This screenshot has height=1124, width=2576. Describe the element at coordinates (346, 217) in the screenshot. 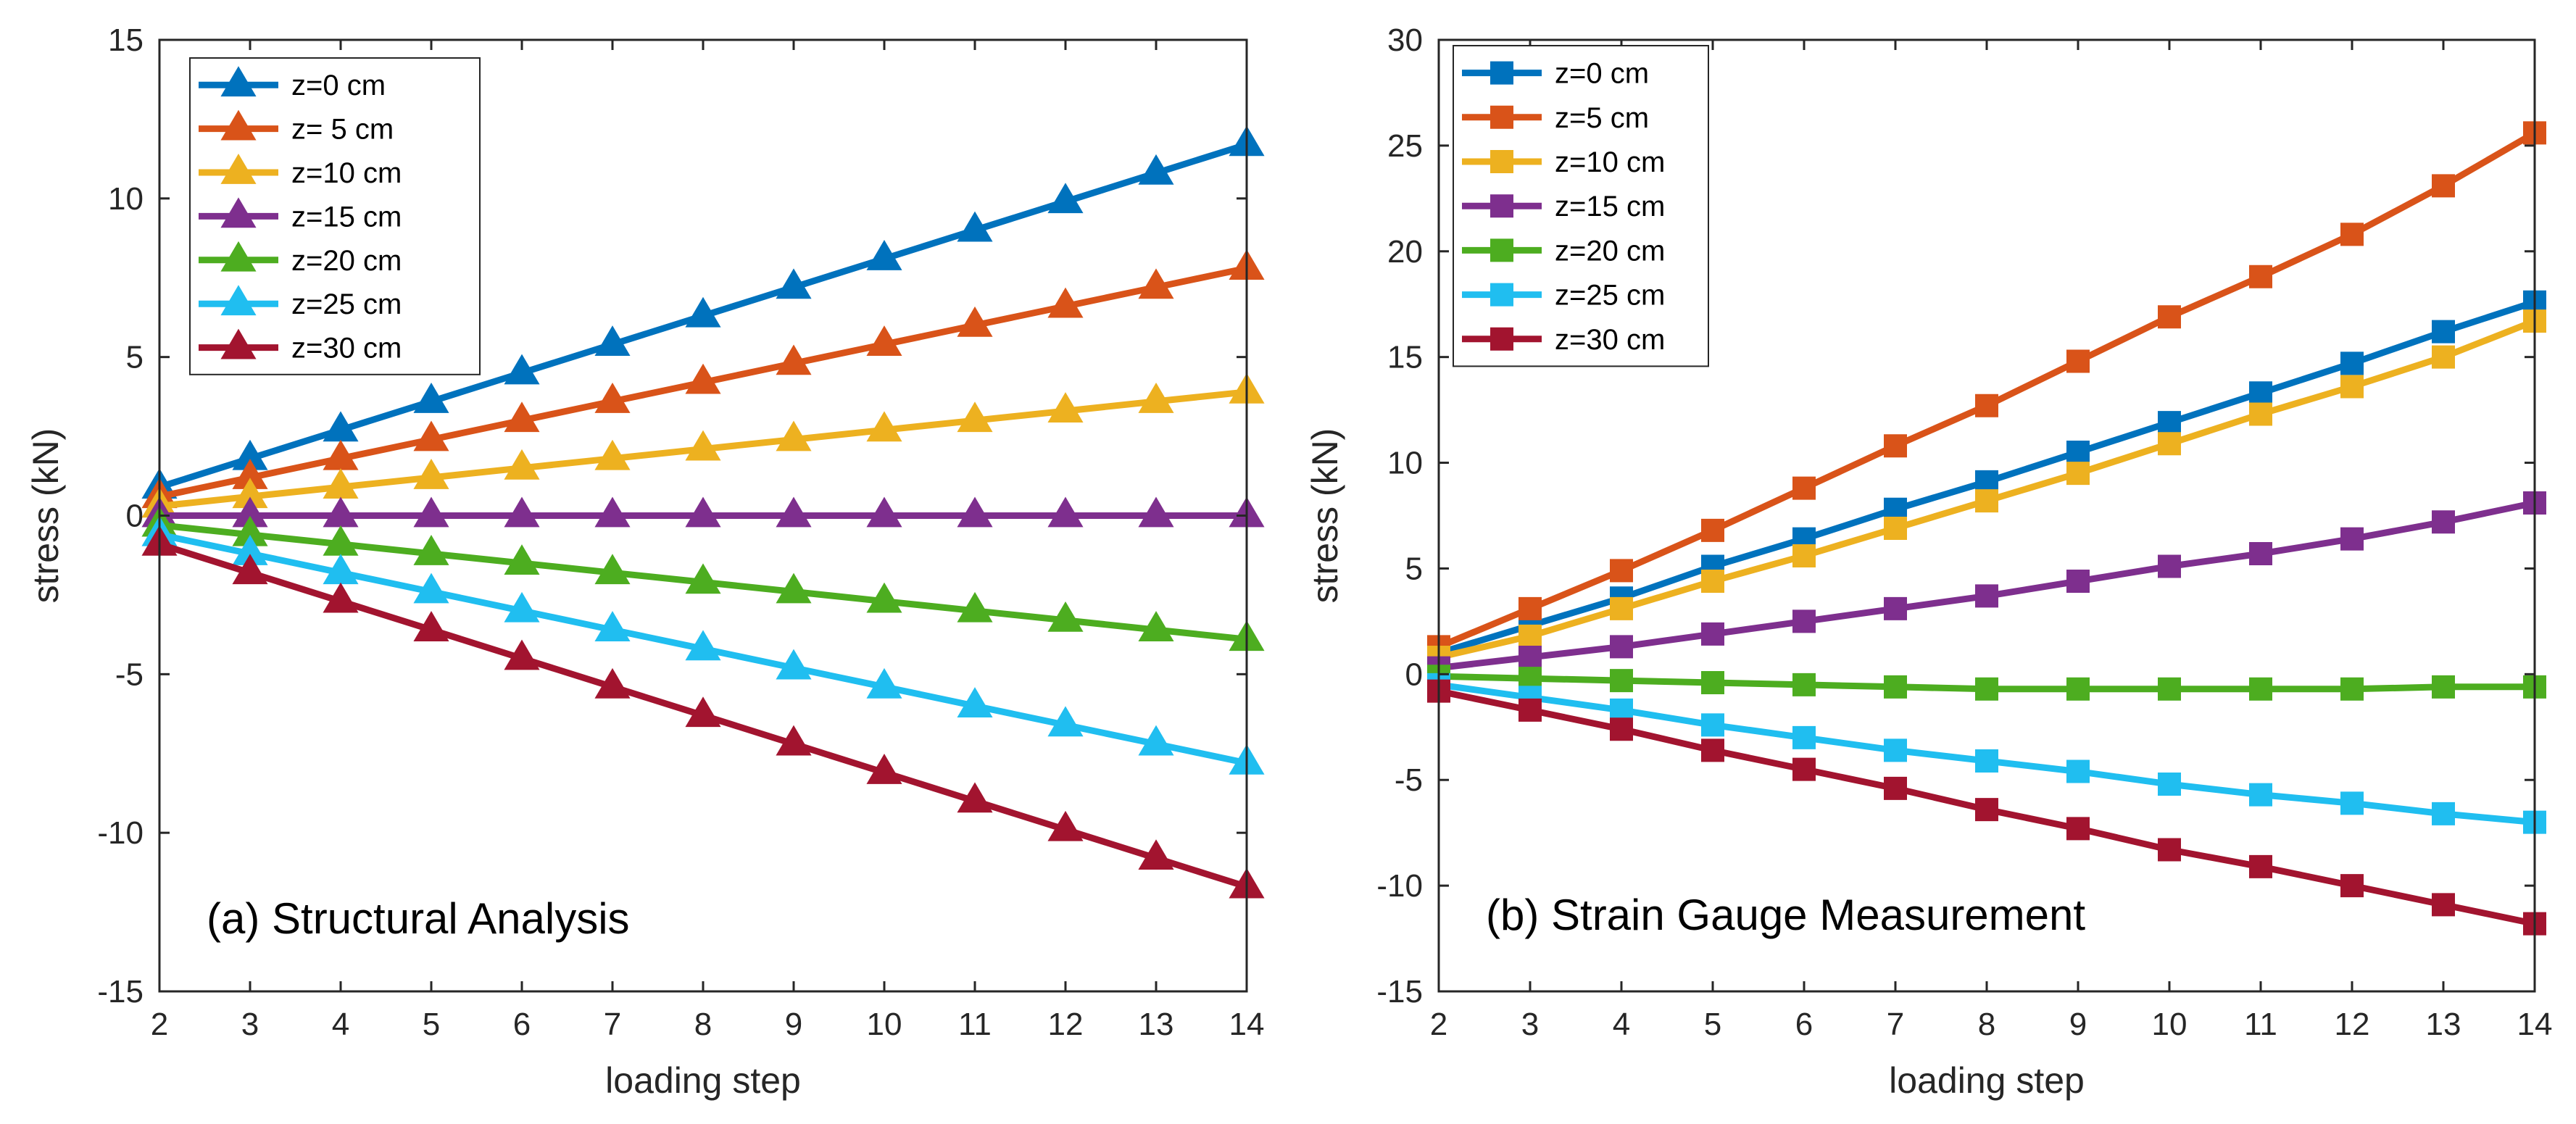

I see `legend-entry: z=15 cm` at that location.